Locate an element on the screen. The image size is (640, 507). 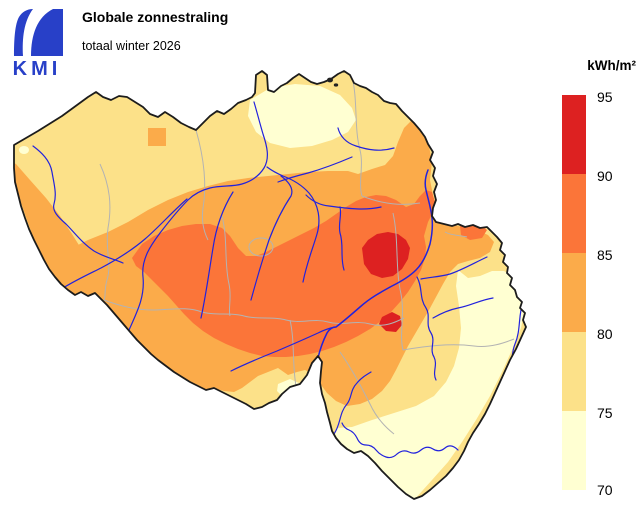
band-70-75-south is located at coordinates (429, 384).